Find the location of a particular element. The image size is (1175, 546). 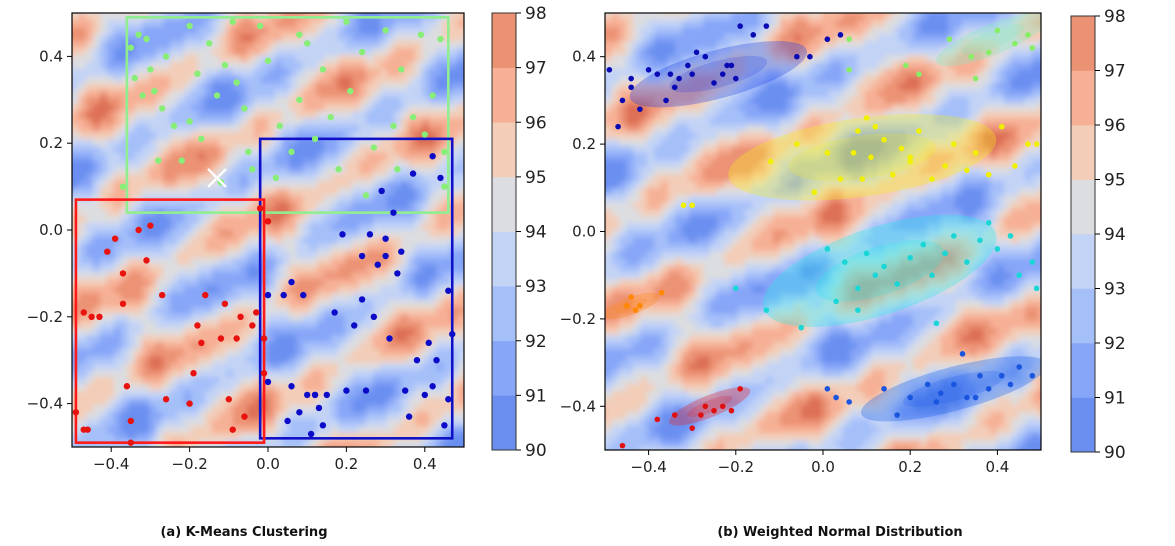

x-tick-label: 0.0 is located at coordinates (823, 467).